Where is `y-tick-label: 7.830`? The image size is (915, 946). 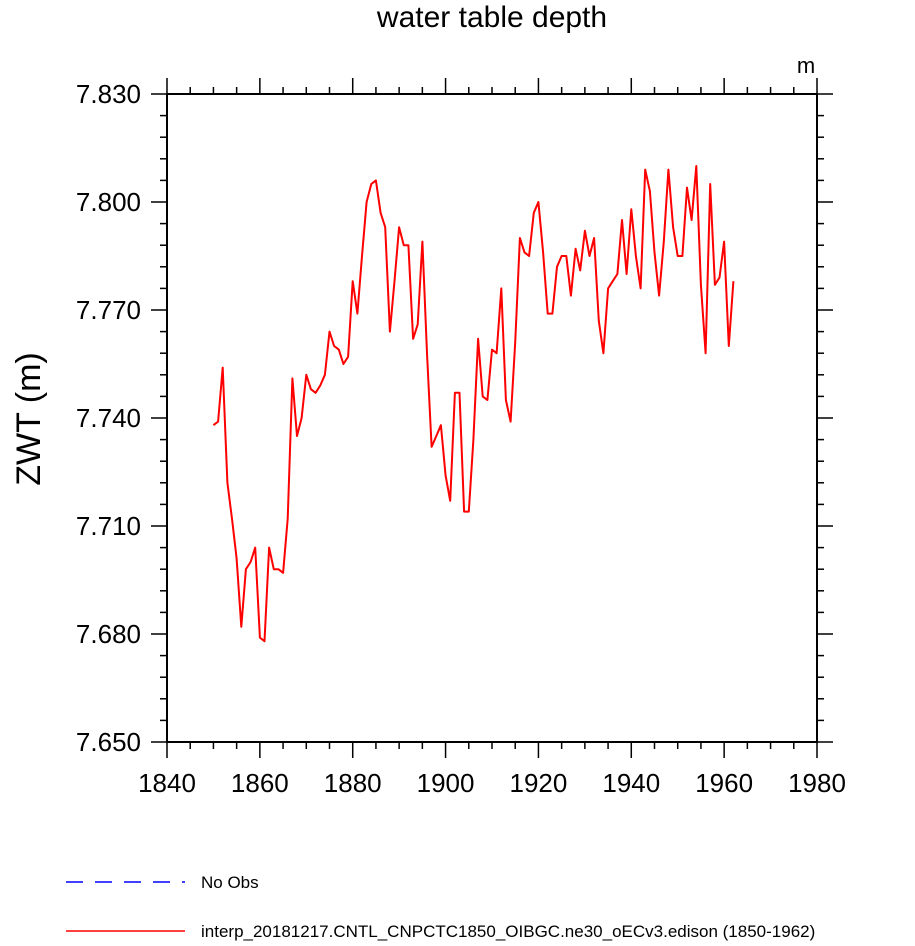 y-tick-label: 7.830 is located at coordinates (108, 94).